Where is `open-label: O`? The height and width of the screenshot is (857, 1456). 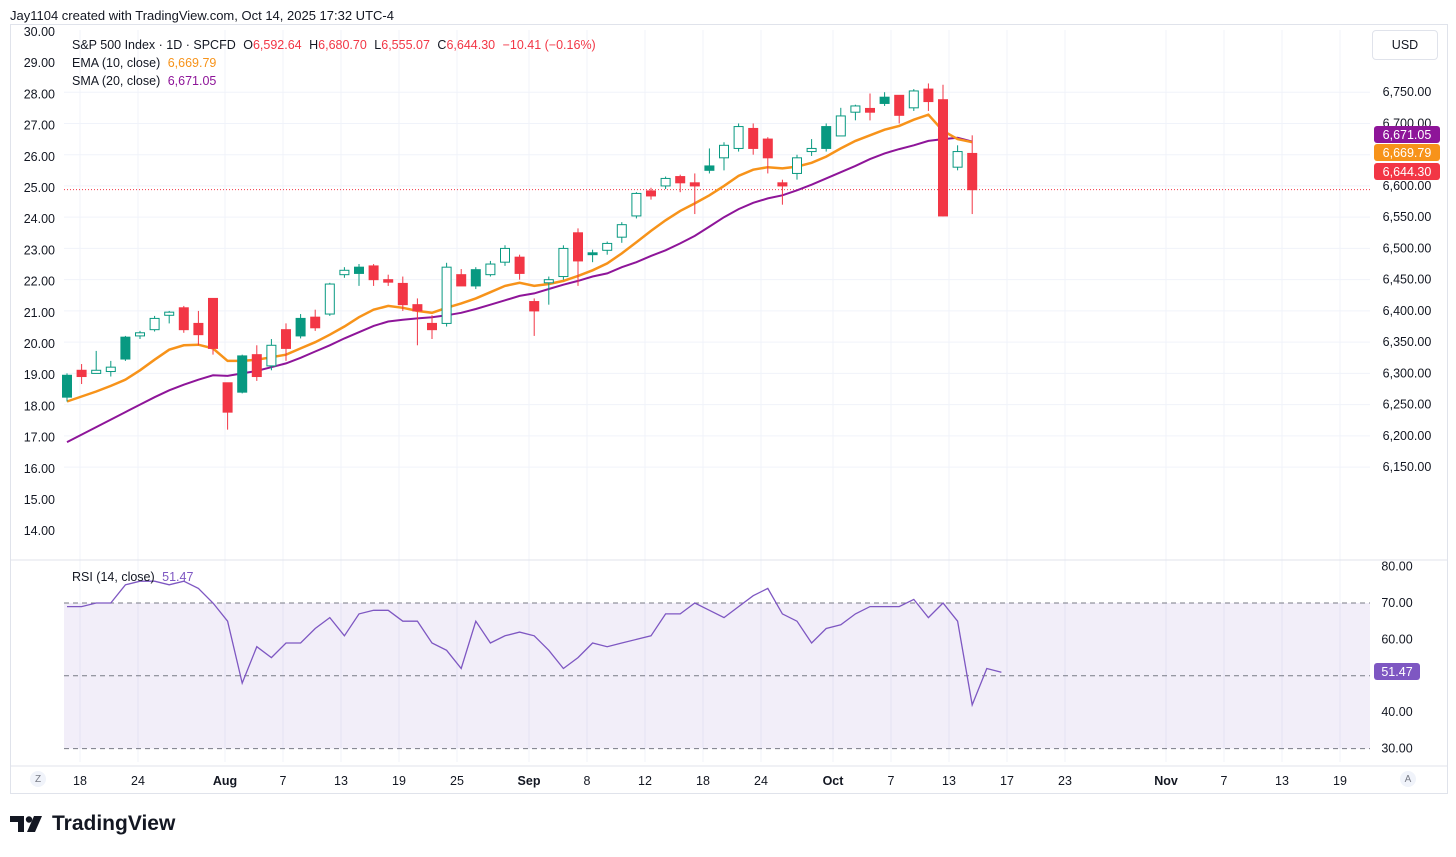 open-label: O is located at coordinates (248, 45).